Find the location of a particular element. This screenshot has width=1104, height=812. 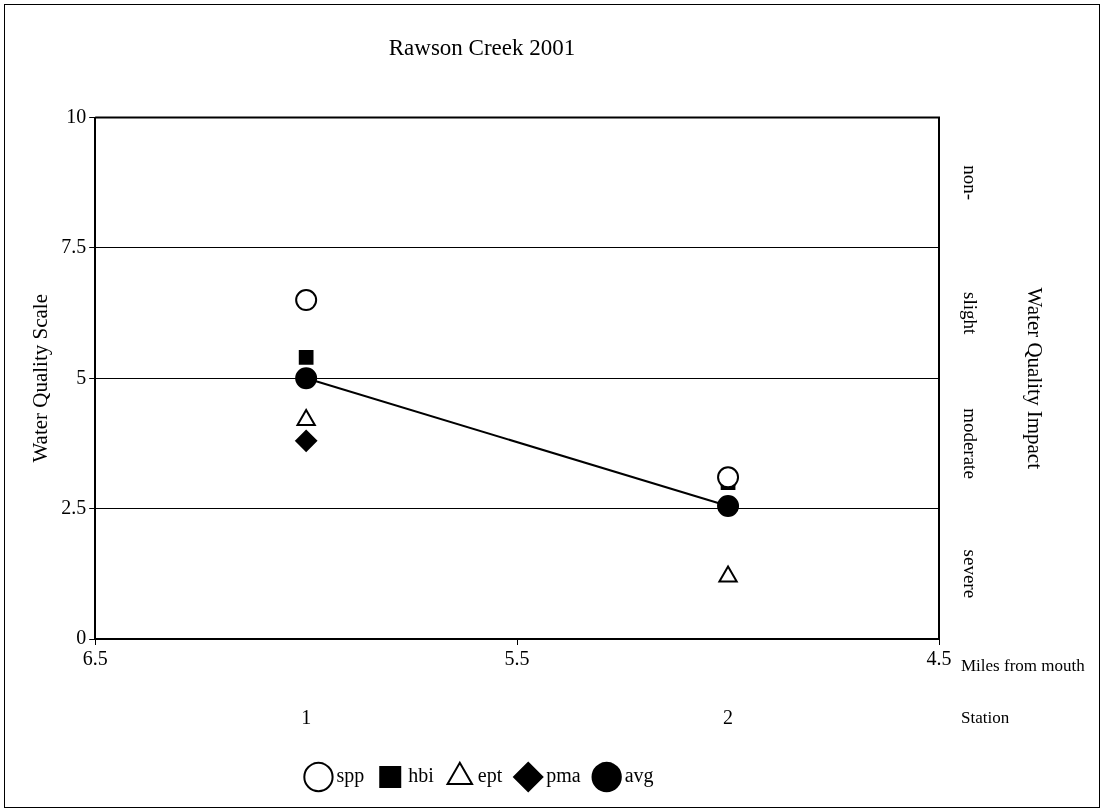

legend-label: hbi is located at coordinates (421, 775).